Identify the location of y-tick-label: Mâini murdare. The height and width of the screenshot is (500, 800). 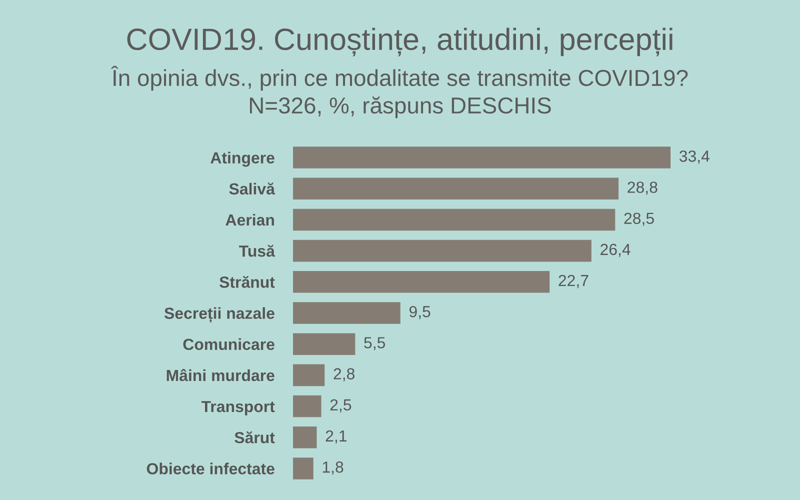
(220, 375).